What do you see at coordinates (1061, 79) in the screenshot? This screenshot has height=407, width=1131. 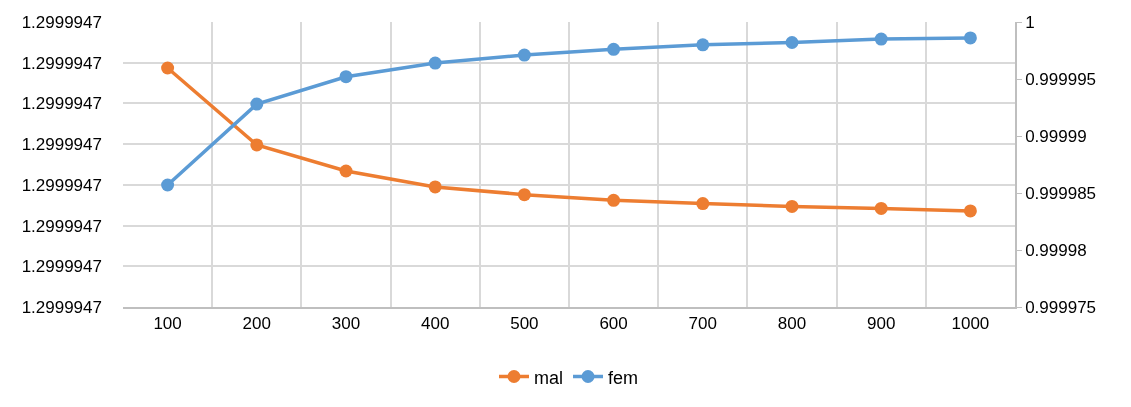 I see `y2-tick-label: 0.999995` at bounding box center [1061, 79].